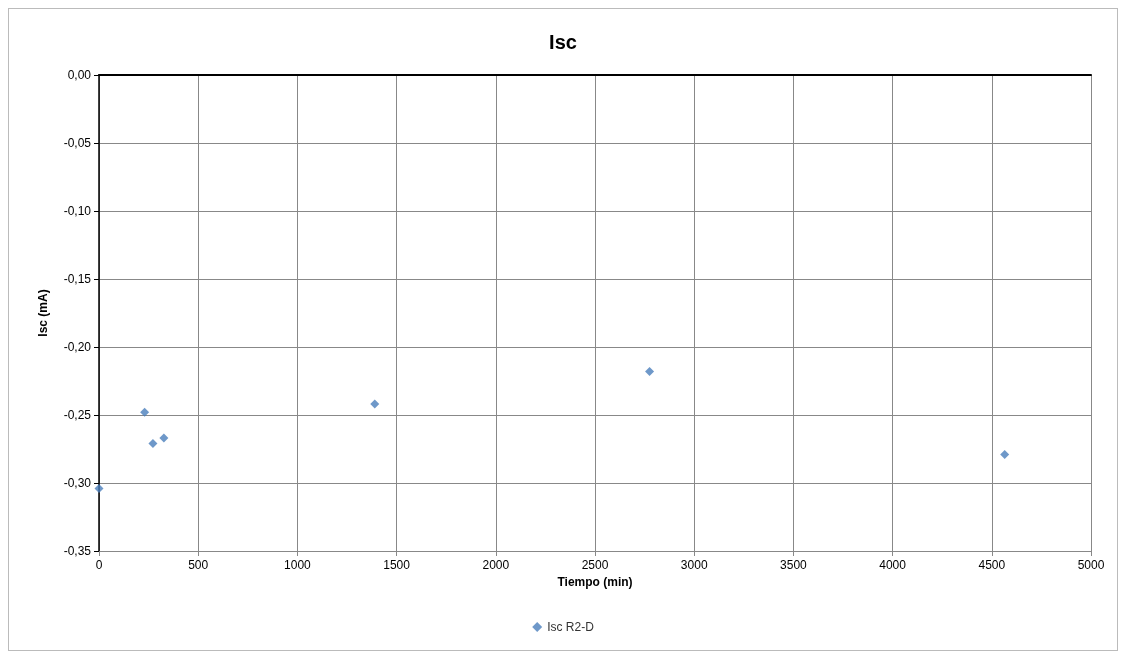 This screenshot has width=1126, height=659. I want to click on y-tick-label: -0,25, so click(77, 415).